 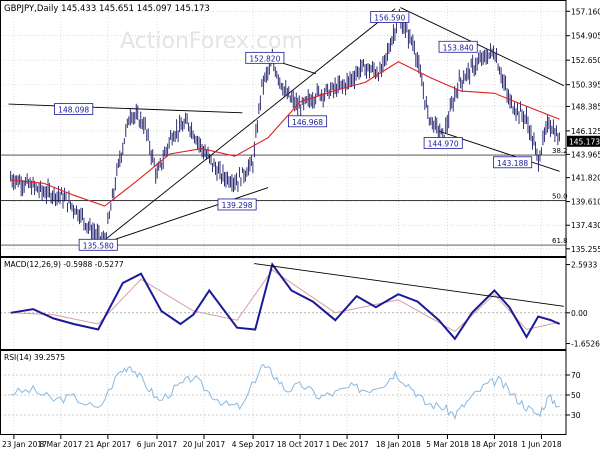 I want to click on macd-title: MACD(12,26,9) -0.5988 -0.5277, so click(x=64, y=264).